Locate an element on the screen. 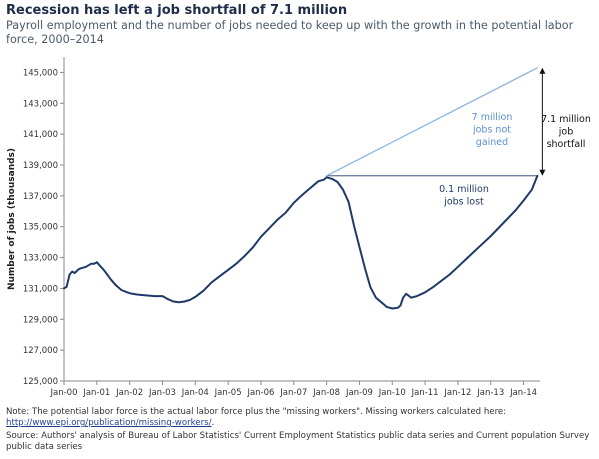 The width and height of the screenshot is (599, 459). x-tick-label: Jan-13 is located at coordinates (490, 393).